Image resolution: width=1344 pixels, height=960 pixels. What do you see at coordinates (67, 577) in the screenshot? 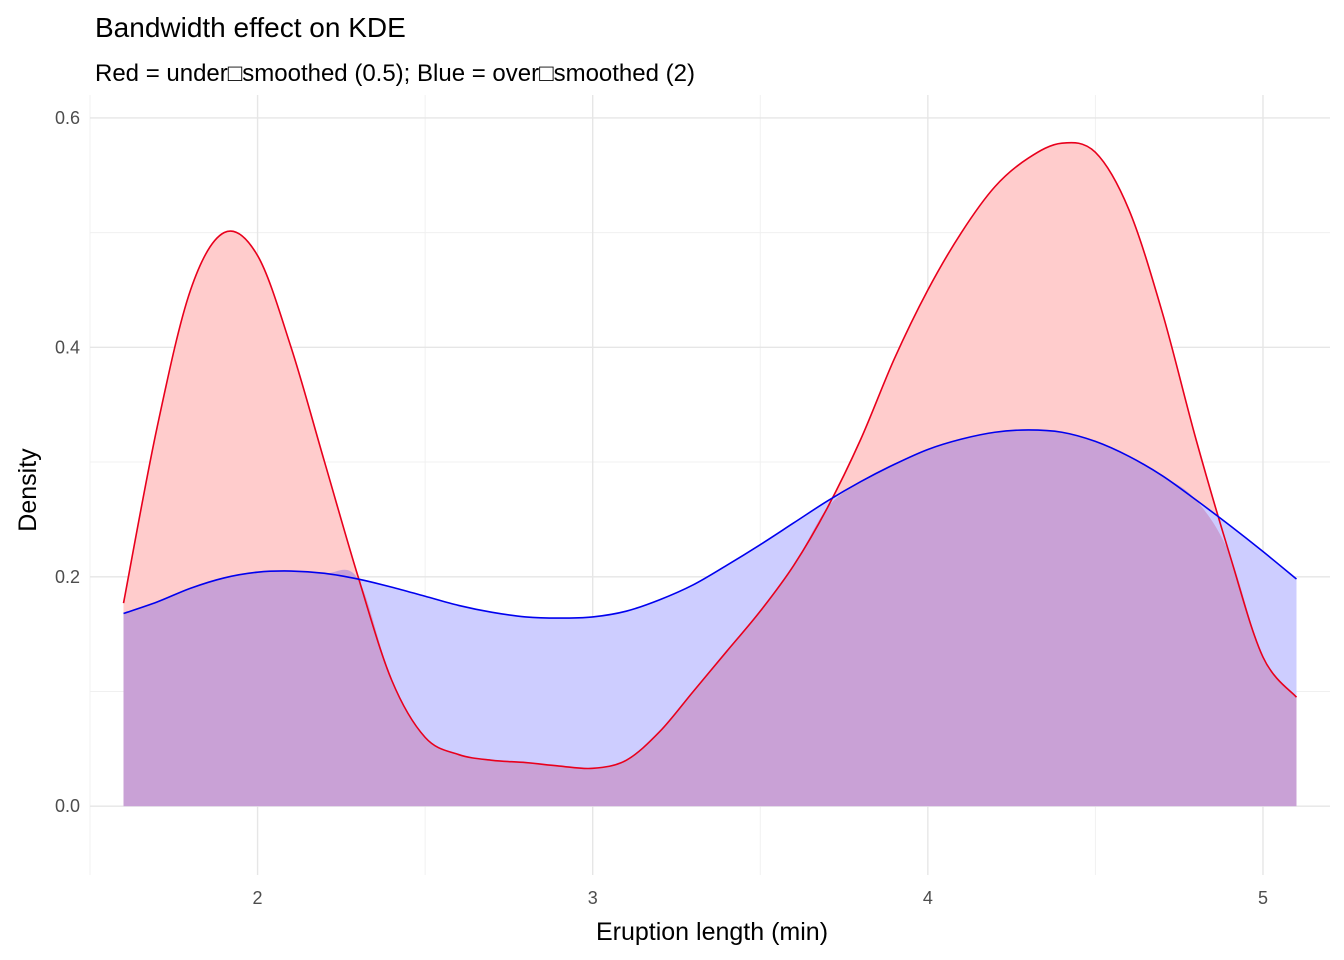
I see `y-tick-label: 0.2` at bounding box center [67, 577].